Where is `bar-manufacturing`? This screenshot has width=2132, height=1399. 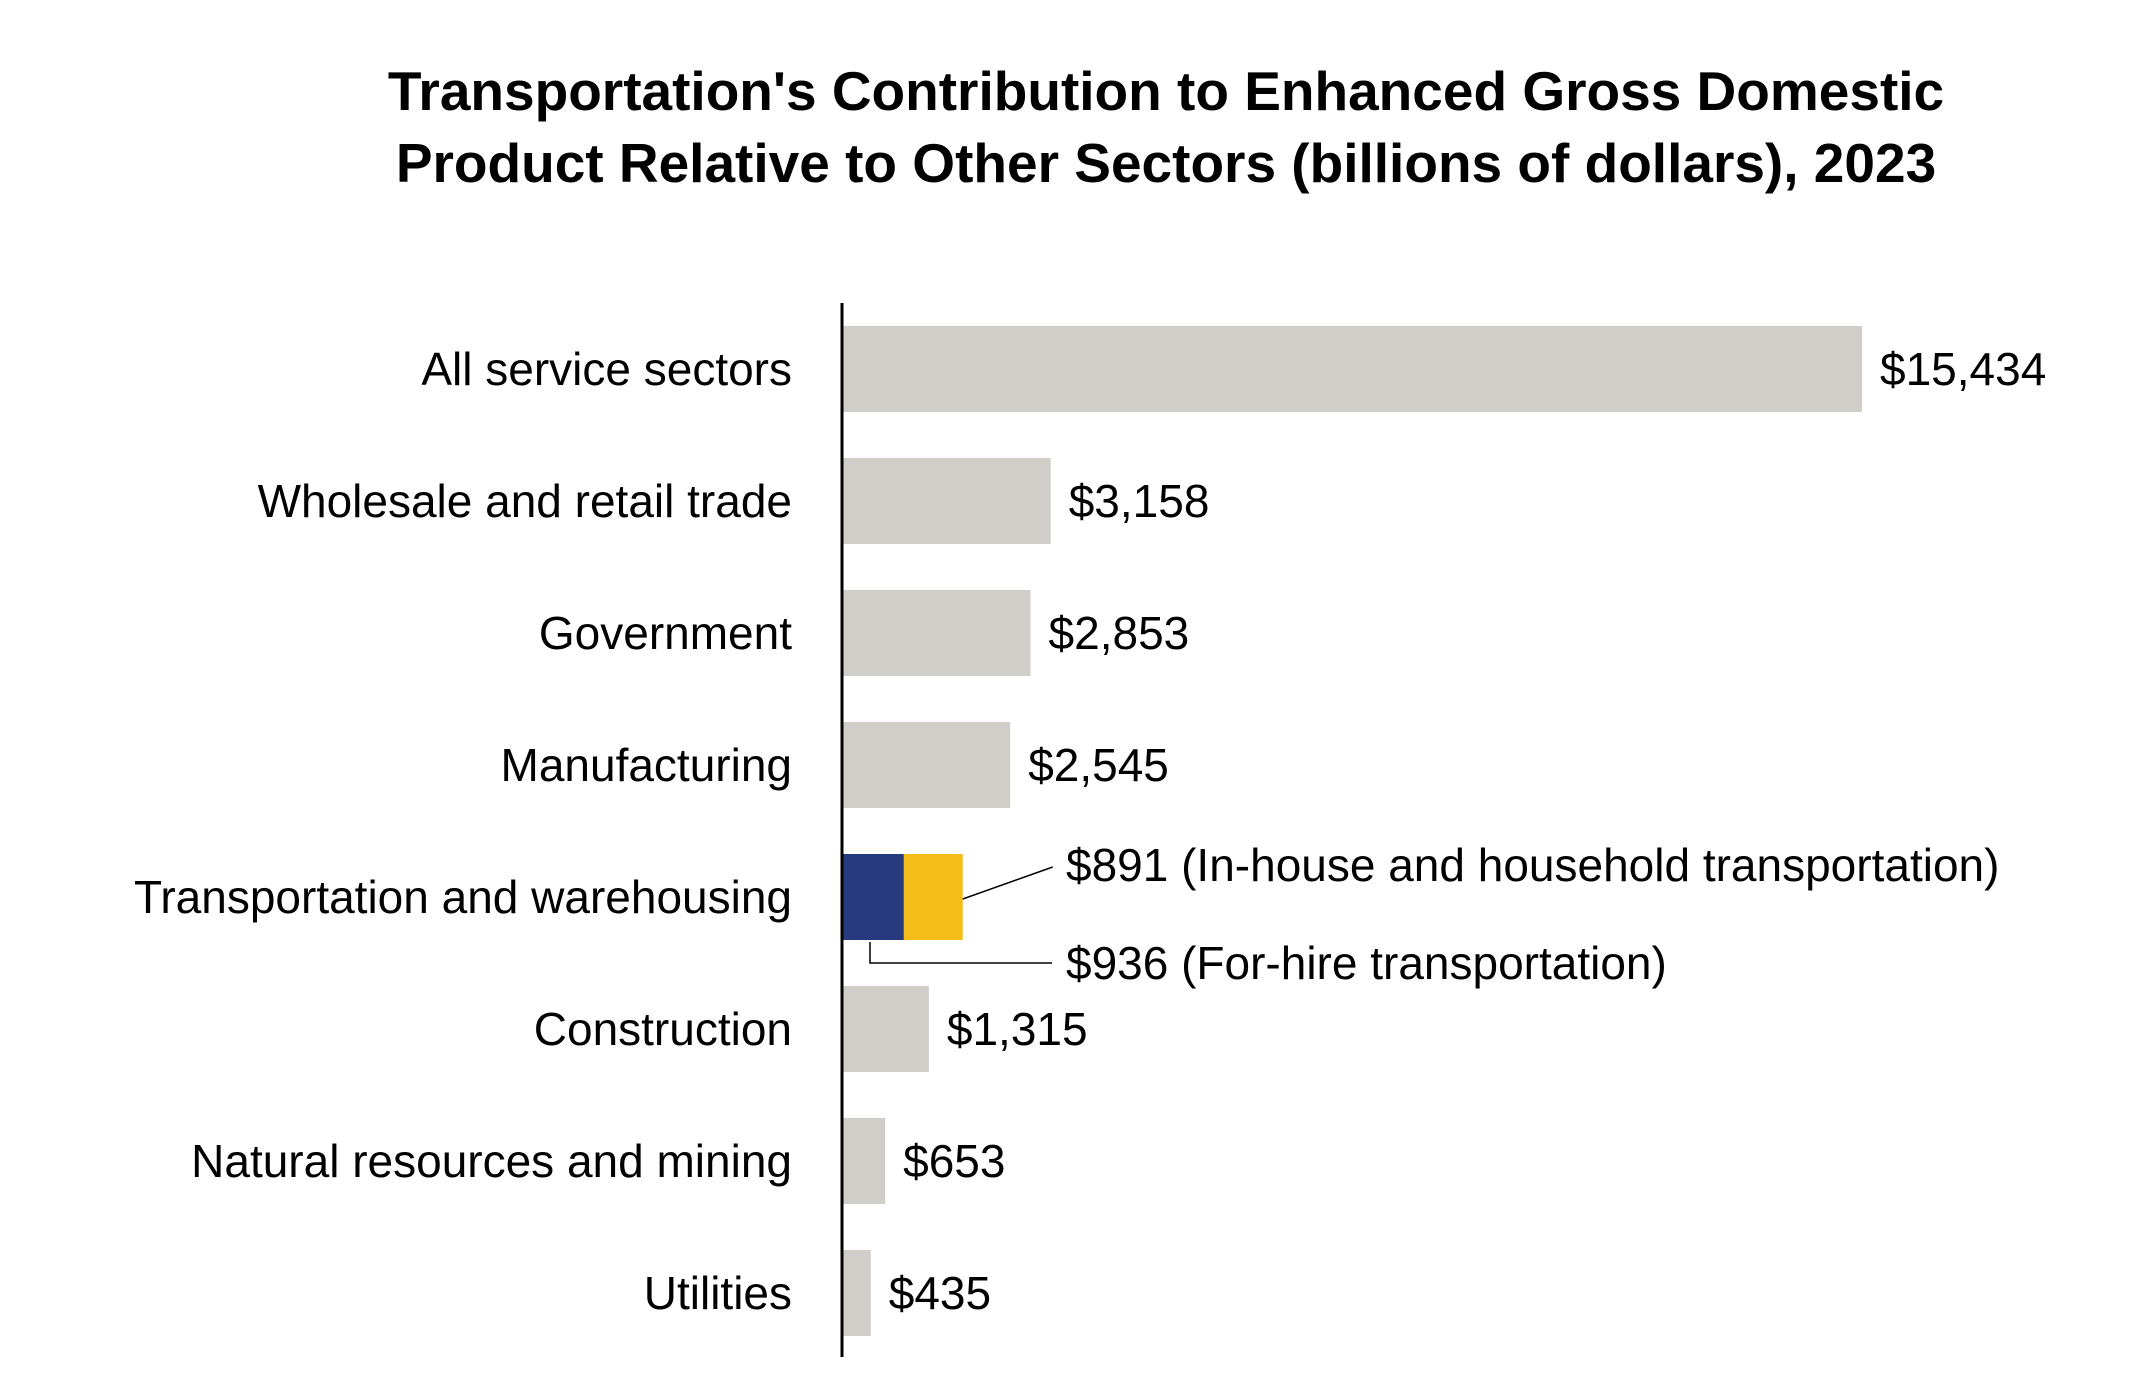 bar-manufacturing is located at coordinates (926, 765).